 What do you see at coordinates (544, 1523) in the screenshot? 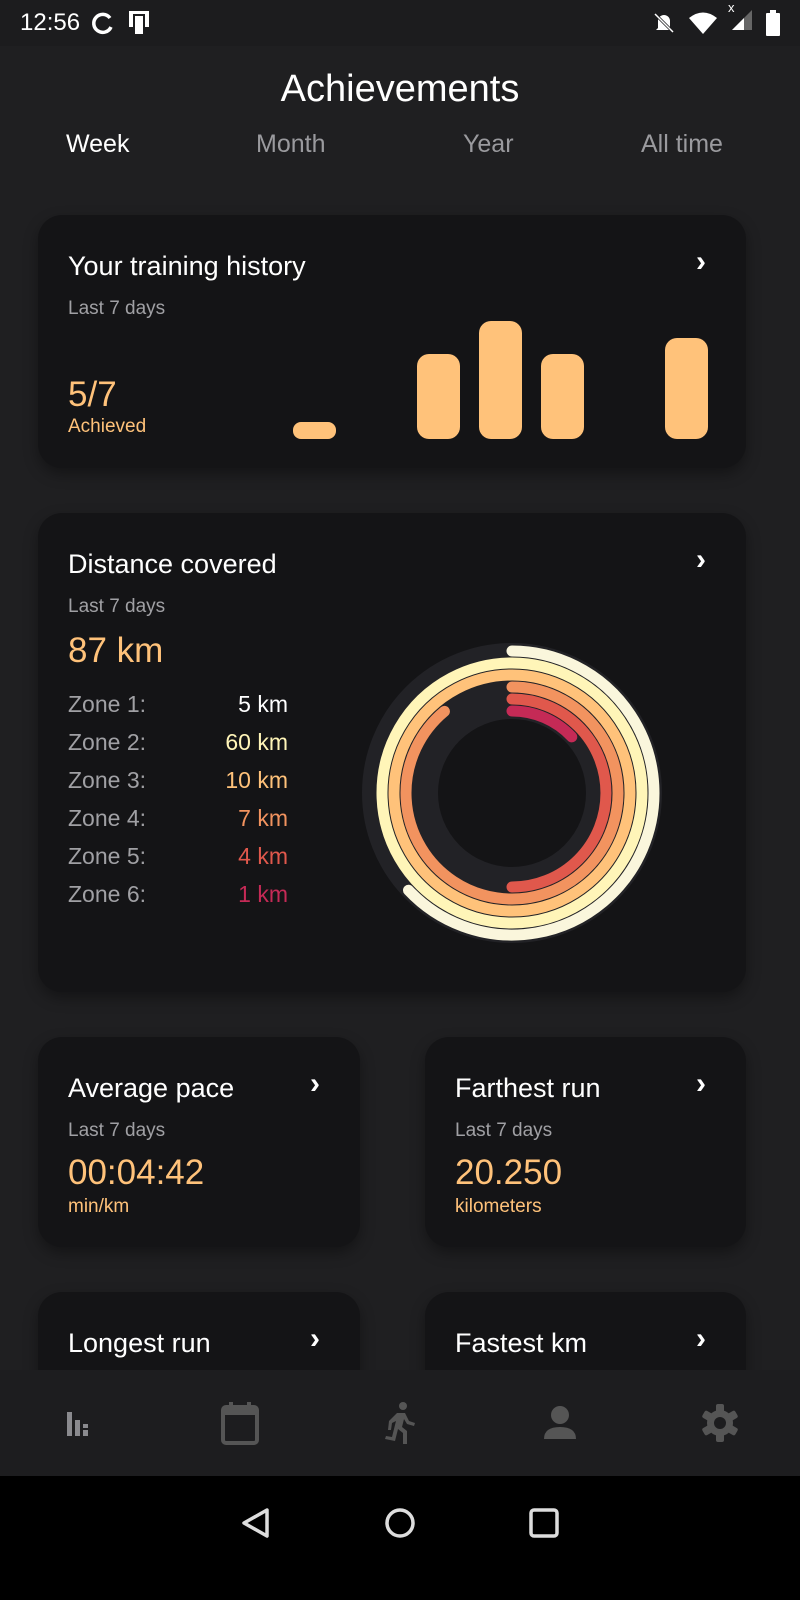
I see `recents-icon` at bounding box center [544, 1523].